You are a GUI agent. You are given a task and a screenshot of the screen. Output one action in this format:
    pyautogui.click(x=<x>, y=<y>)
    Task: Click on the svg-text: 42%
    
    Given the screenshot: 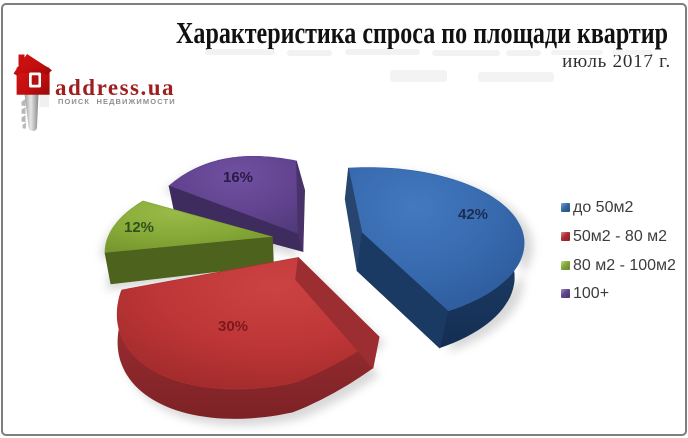 What is the action you would take?
    pyautogui.click(x=473, y=214)
    